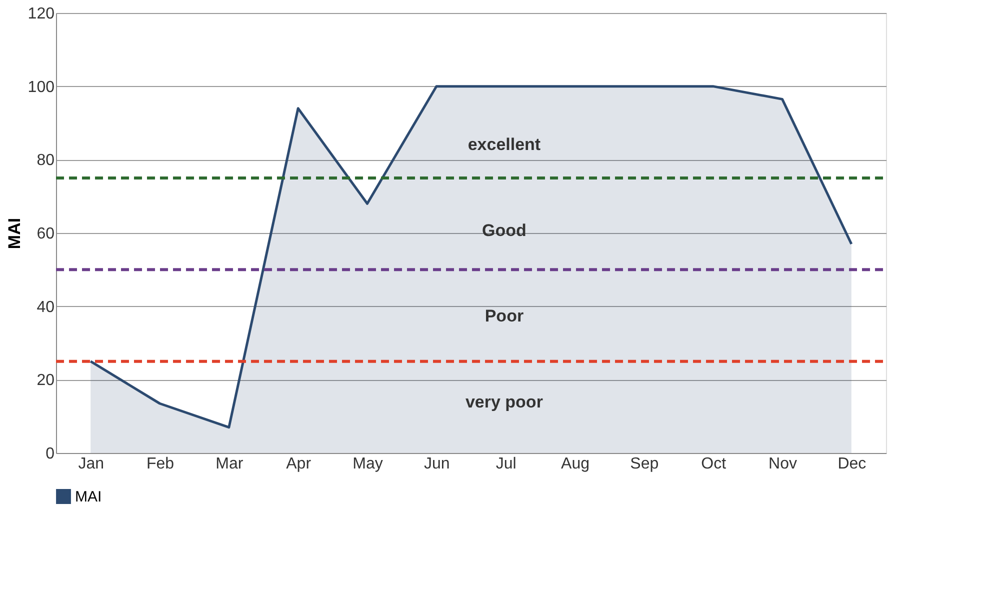 Image resolution: width=996 pixels, height=603 pixels. Describe the element at coordinates (45, 234) in the screenshot. I see `y-tick-label: 60` at that location.